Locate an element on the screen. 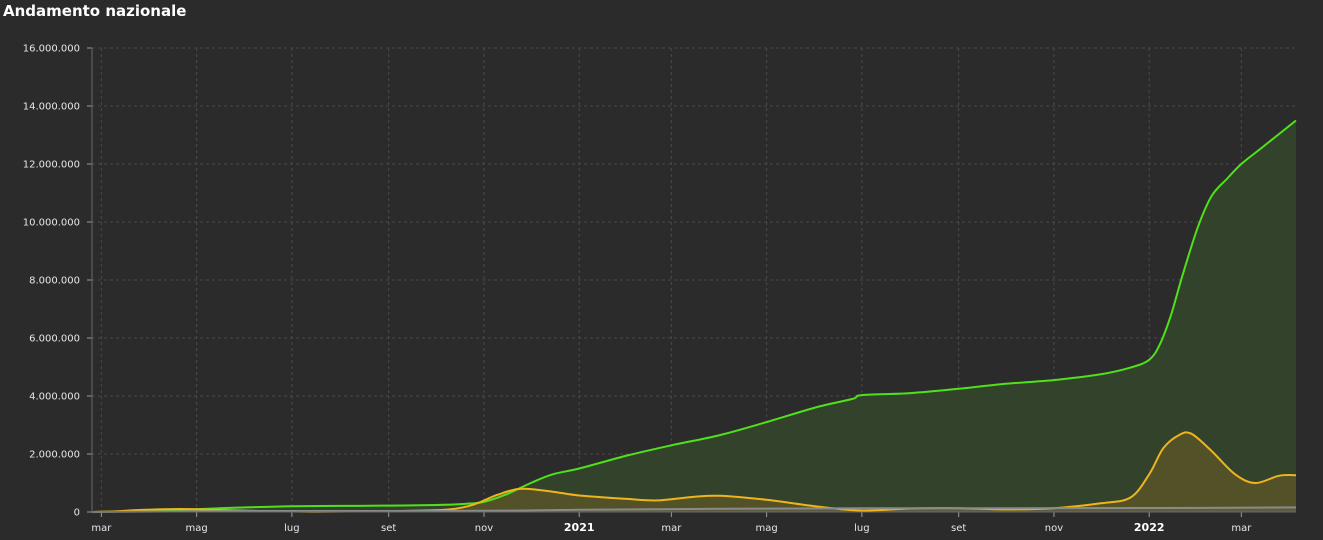  y-tick-label: 4.000.000 is located at coordinates (54, 397).